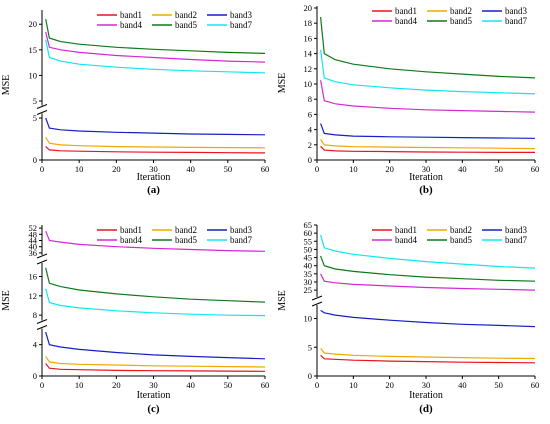 Image resolution: width=550 pixels, height=424 pixels. I want to click on y-tick-label: 50, so click(308, 249).